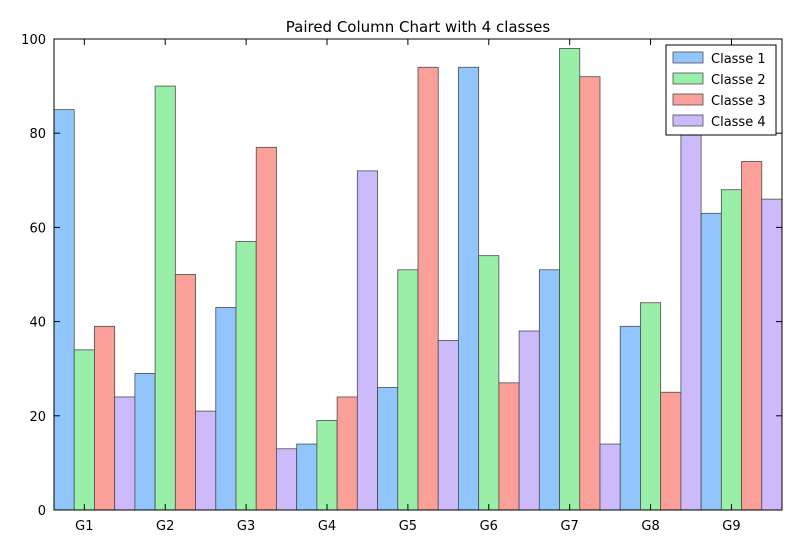 The image size is (800, 550). What do you see at coordinates (731, 526) in the screenshot?
I see `x-tick-label: G9` at bounding box center [731, 526].